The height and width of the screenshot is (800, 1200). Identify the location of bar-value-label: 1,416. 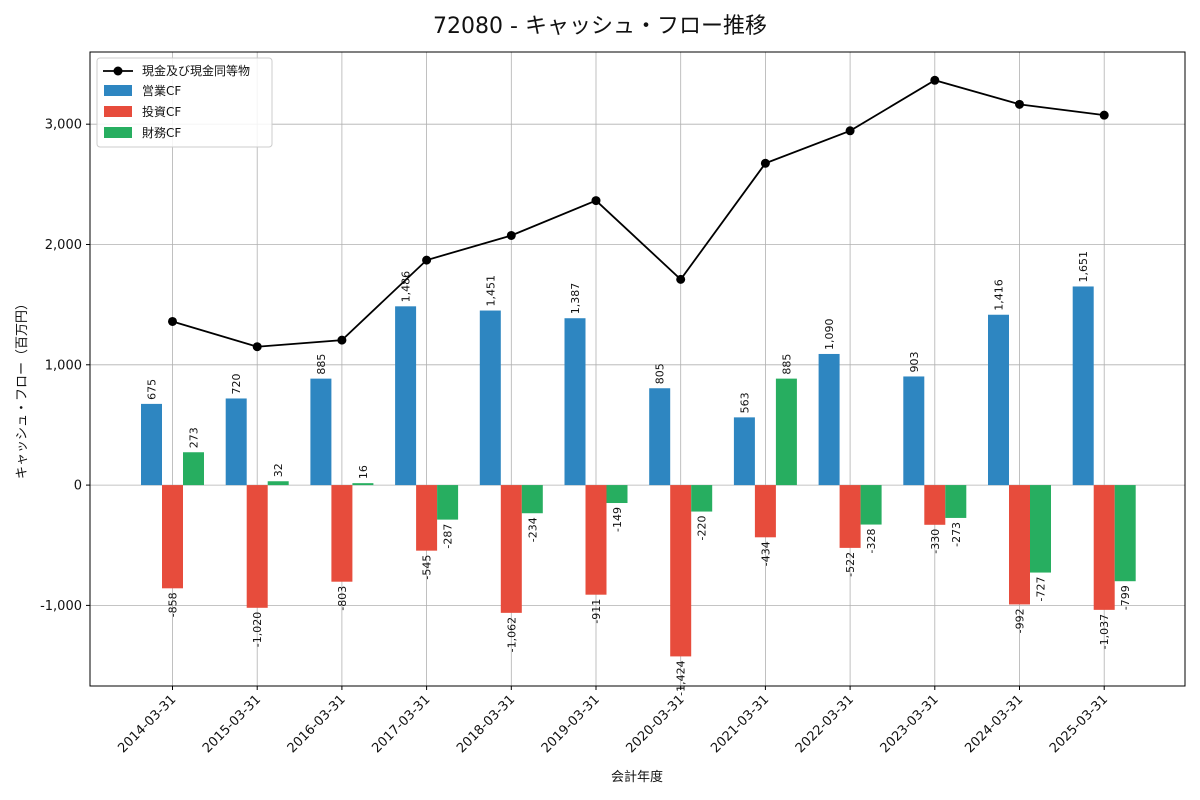
(999, 295).